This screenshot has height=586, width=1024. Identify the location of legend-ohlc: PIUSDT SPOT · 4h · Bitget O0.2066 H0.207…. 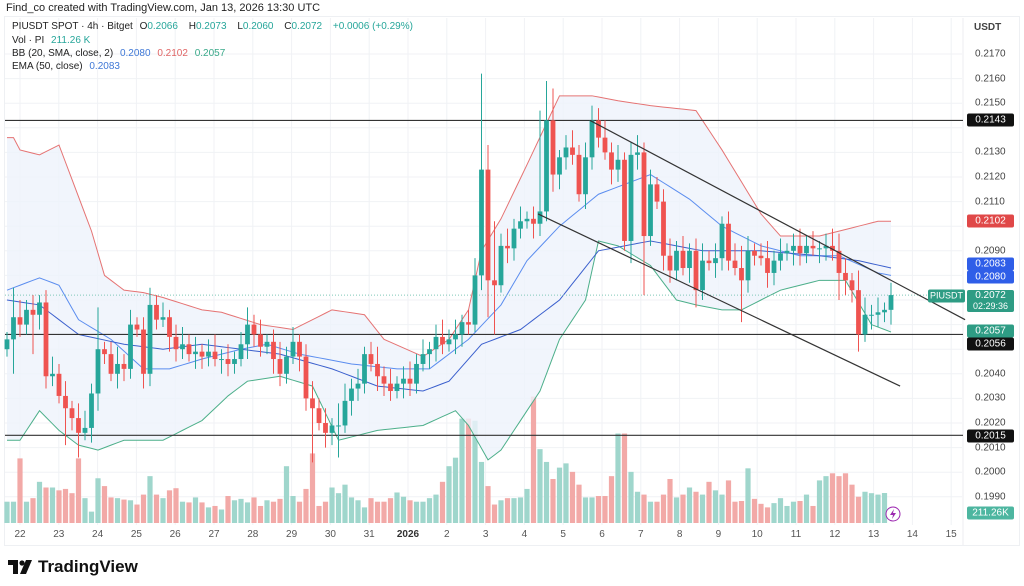
(214, 26).